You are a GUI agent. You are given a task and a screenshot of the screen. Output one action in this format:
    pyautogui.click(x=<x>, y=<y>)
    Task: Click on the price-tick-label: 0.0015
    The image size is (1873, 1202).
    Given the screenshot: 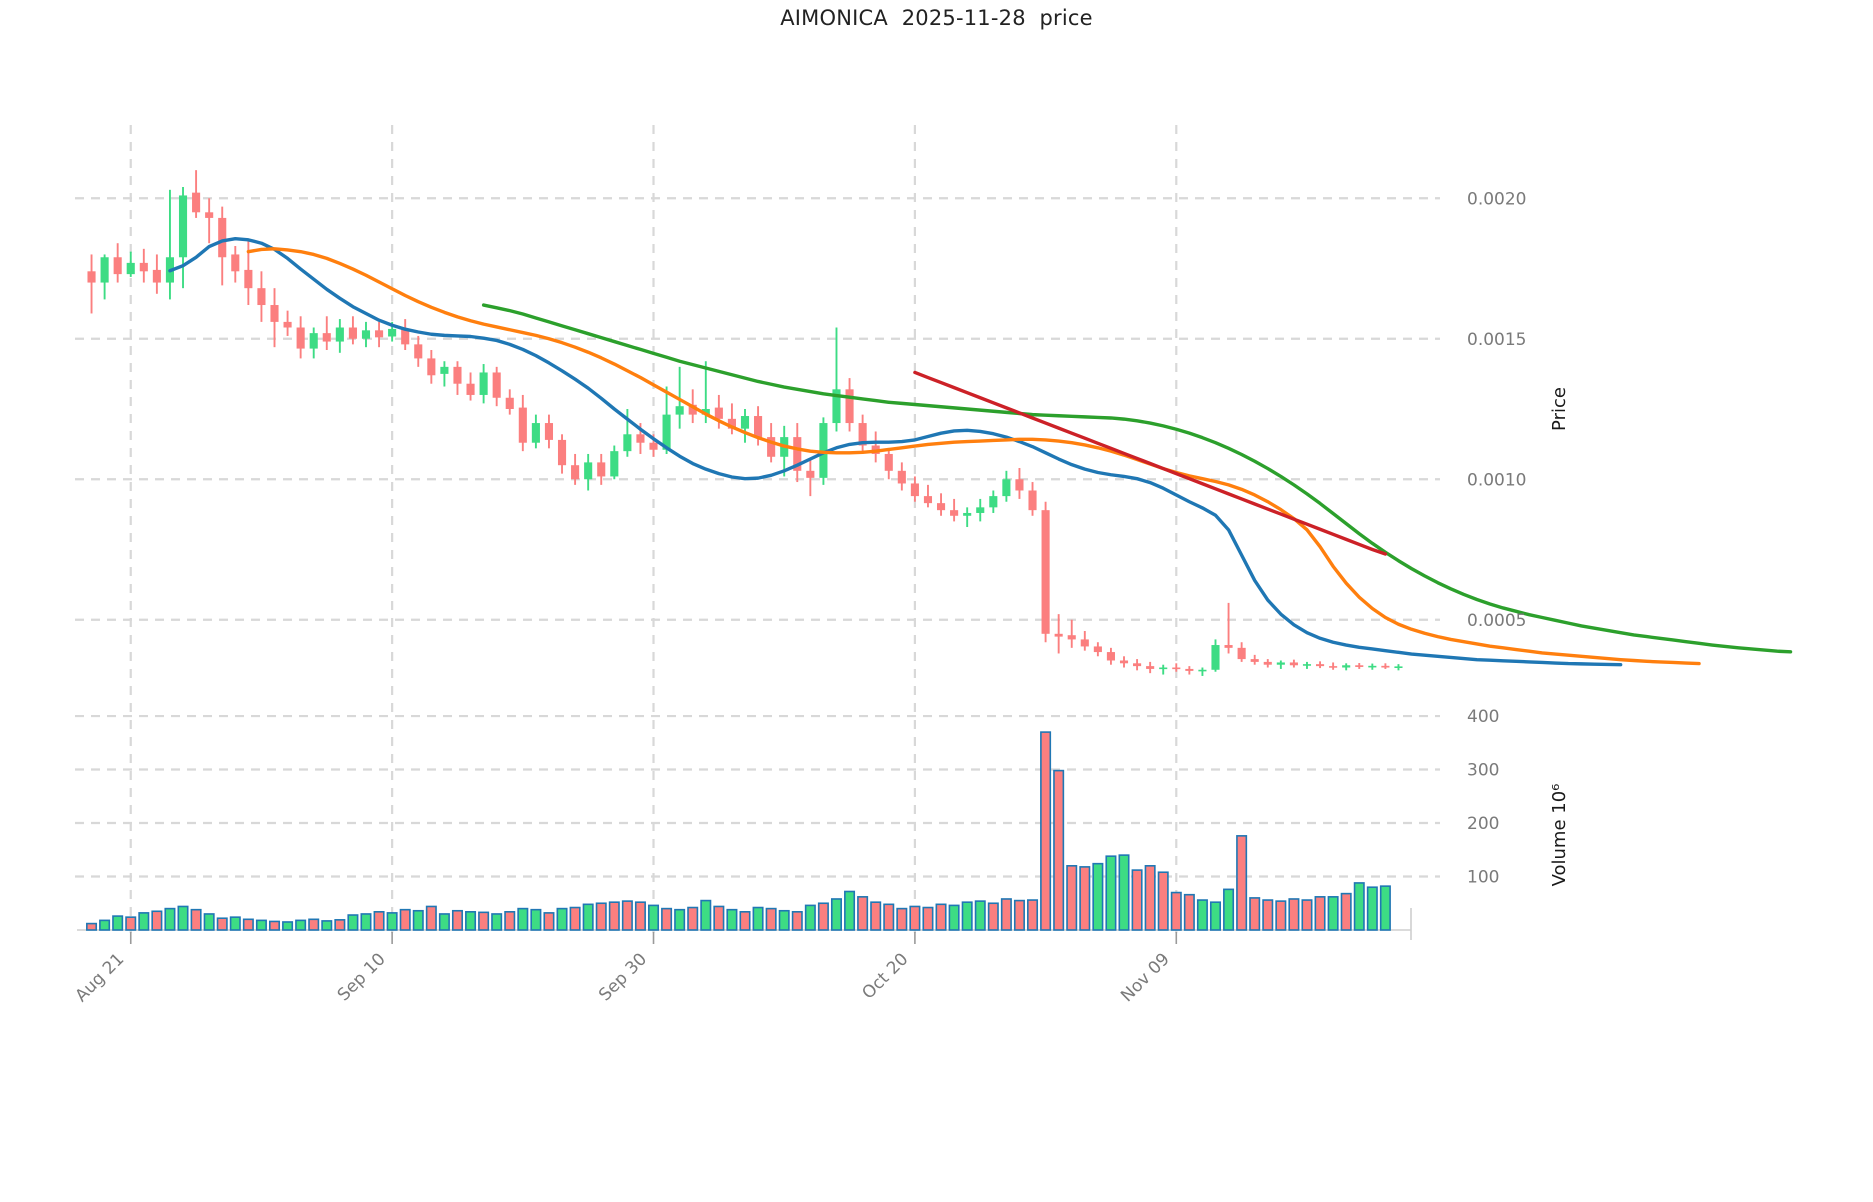 What is the action you would take?
    pyautogui.click(x=1496, y=340)
    